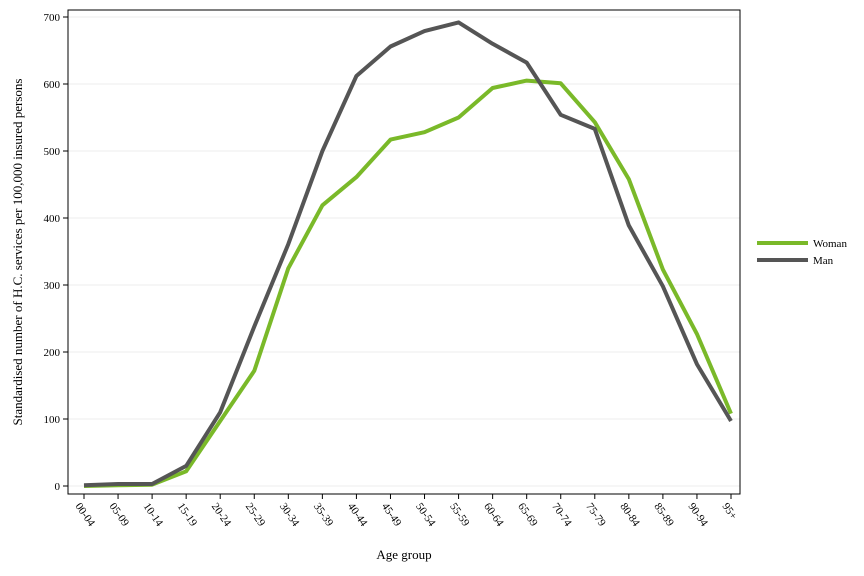  What do you see at coordinates (493, 515) in the screenshot?
I see `x-tick-label: 60-64` at bounding box center [493, 515].